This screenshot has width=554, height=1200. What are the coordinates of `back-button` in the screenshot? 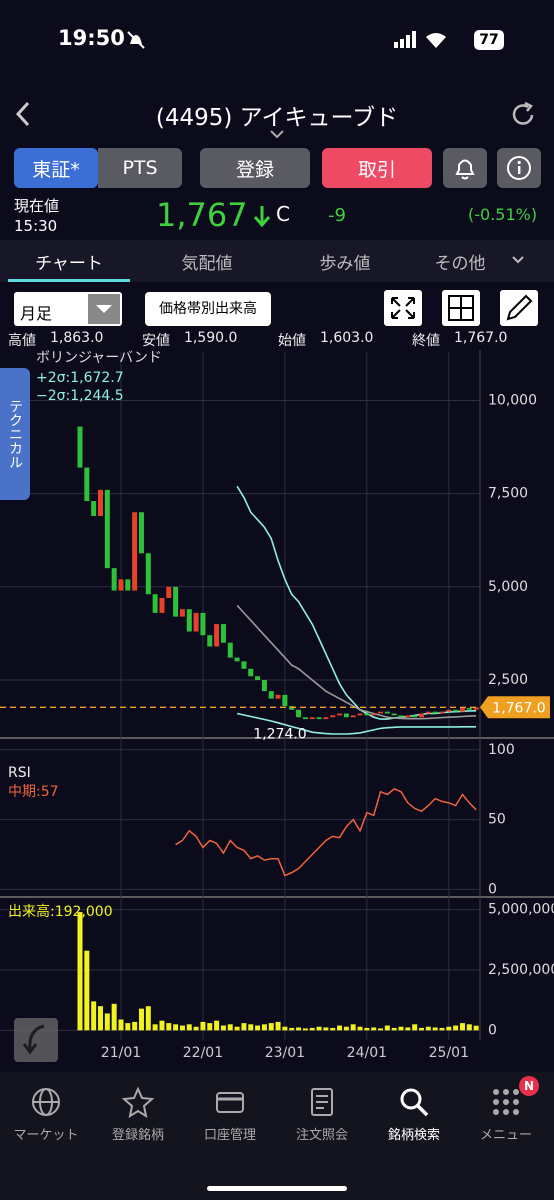 It's located at (24, 114).